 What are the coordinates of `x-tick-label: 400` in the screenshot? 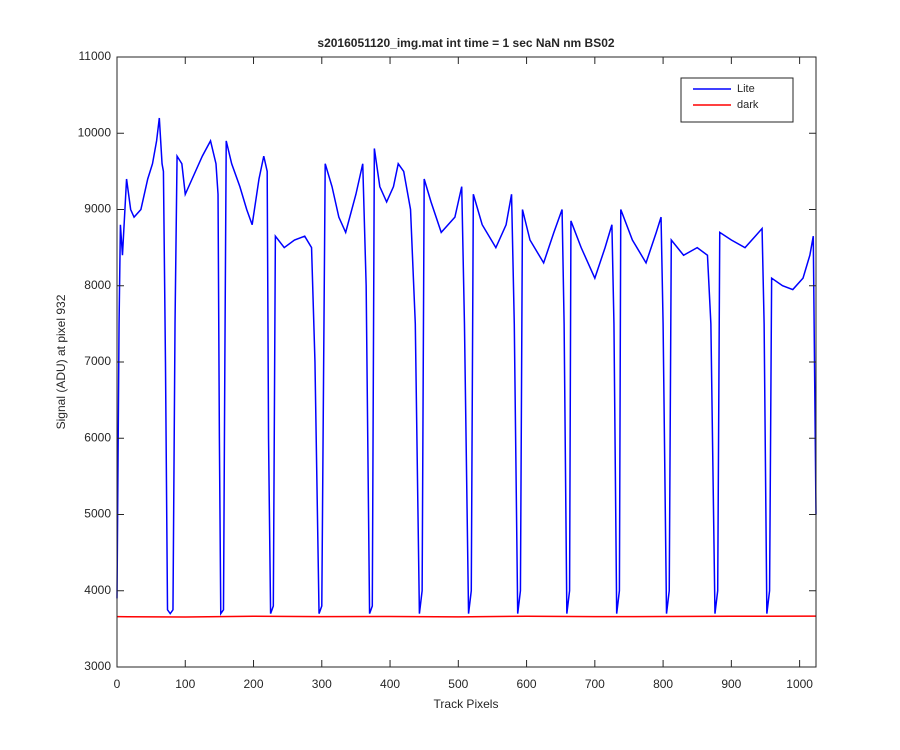 It's located at (390, 684).